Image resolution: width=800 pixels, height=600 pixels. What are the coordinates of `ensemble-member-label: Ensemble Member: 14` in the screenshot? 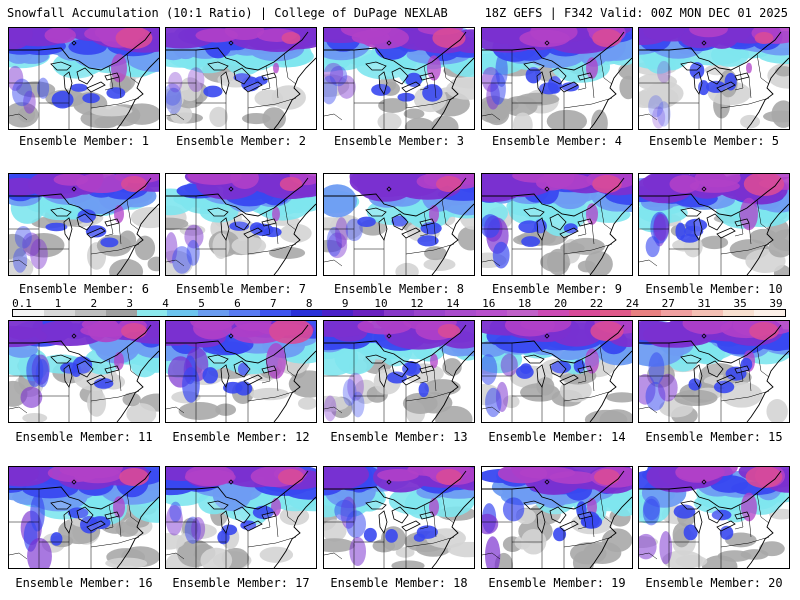 It's located at (557, 437).